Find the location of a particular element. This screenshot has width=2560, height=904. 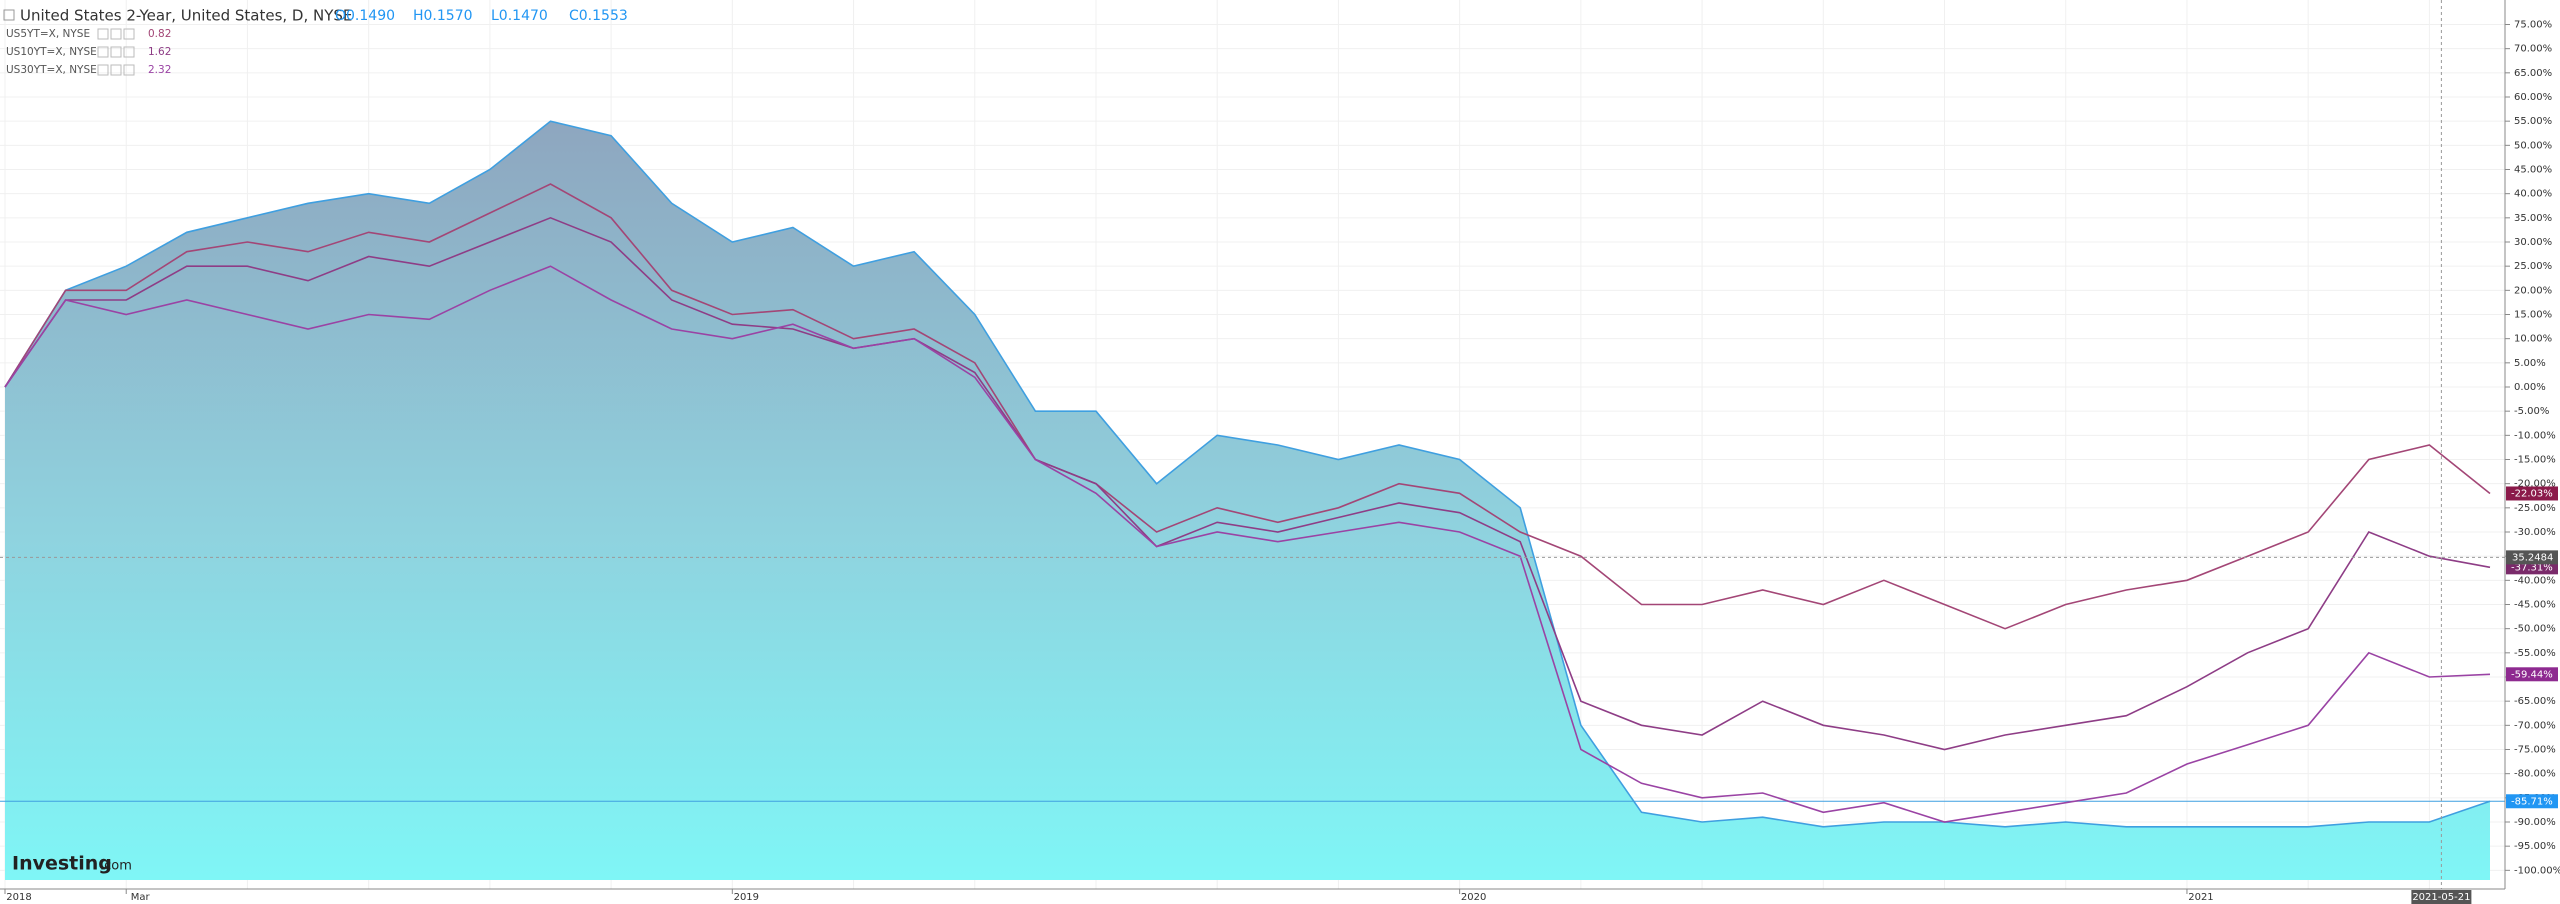

legend-name: US10YT=X, NYSE is located at coordinates (51, 52).